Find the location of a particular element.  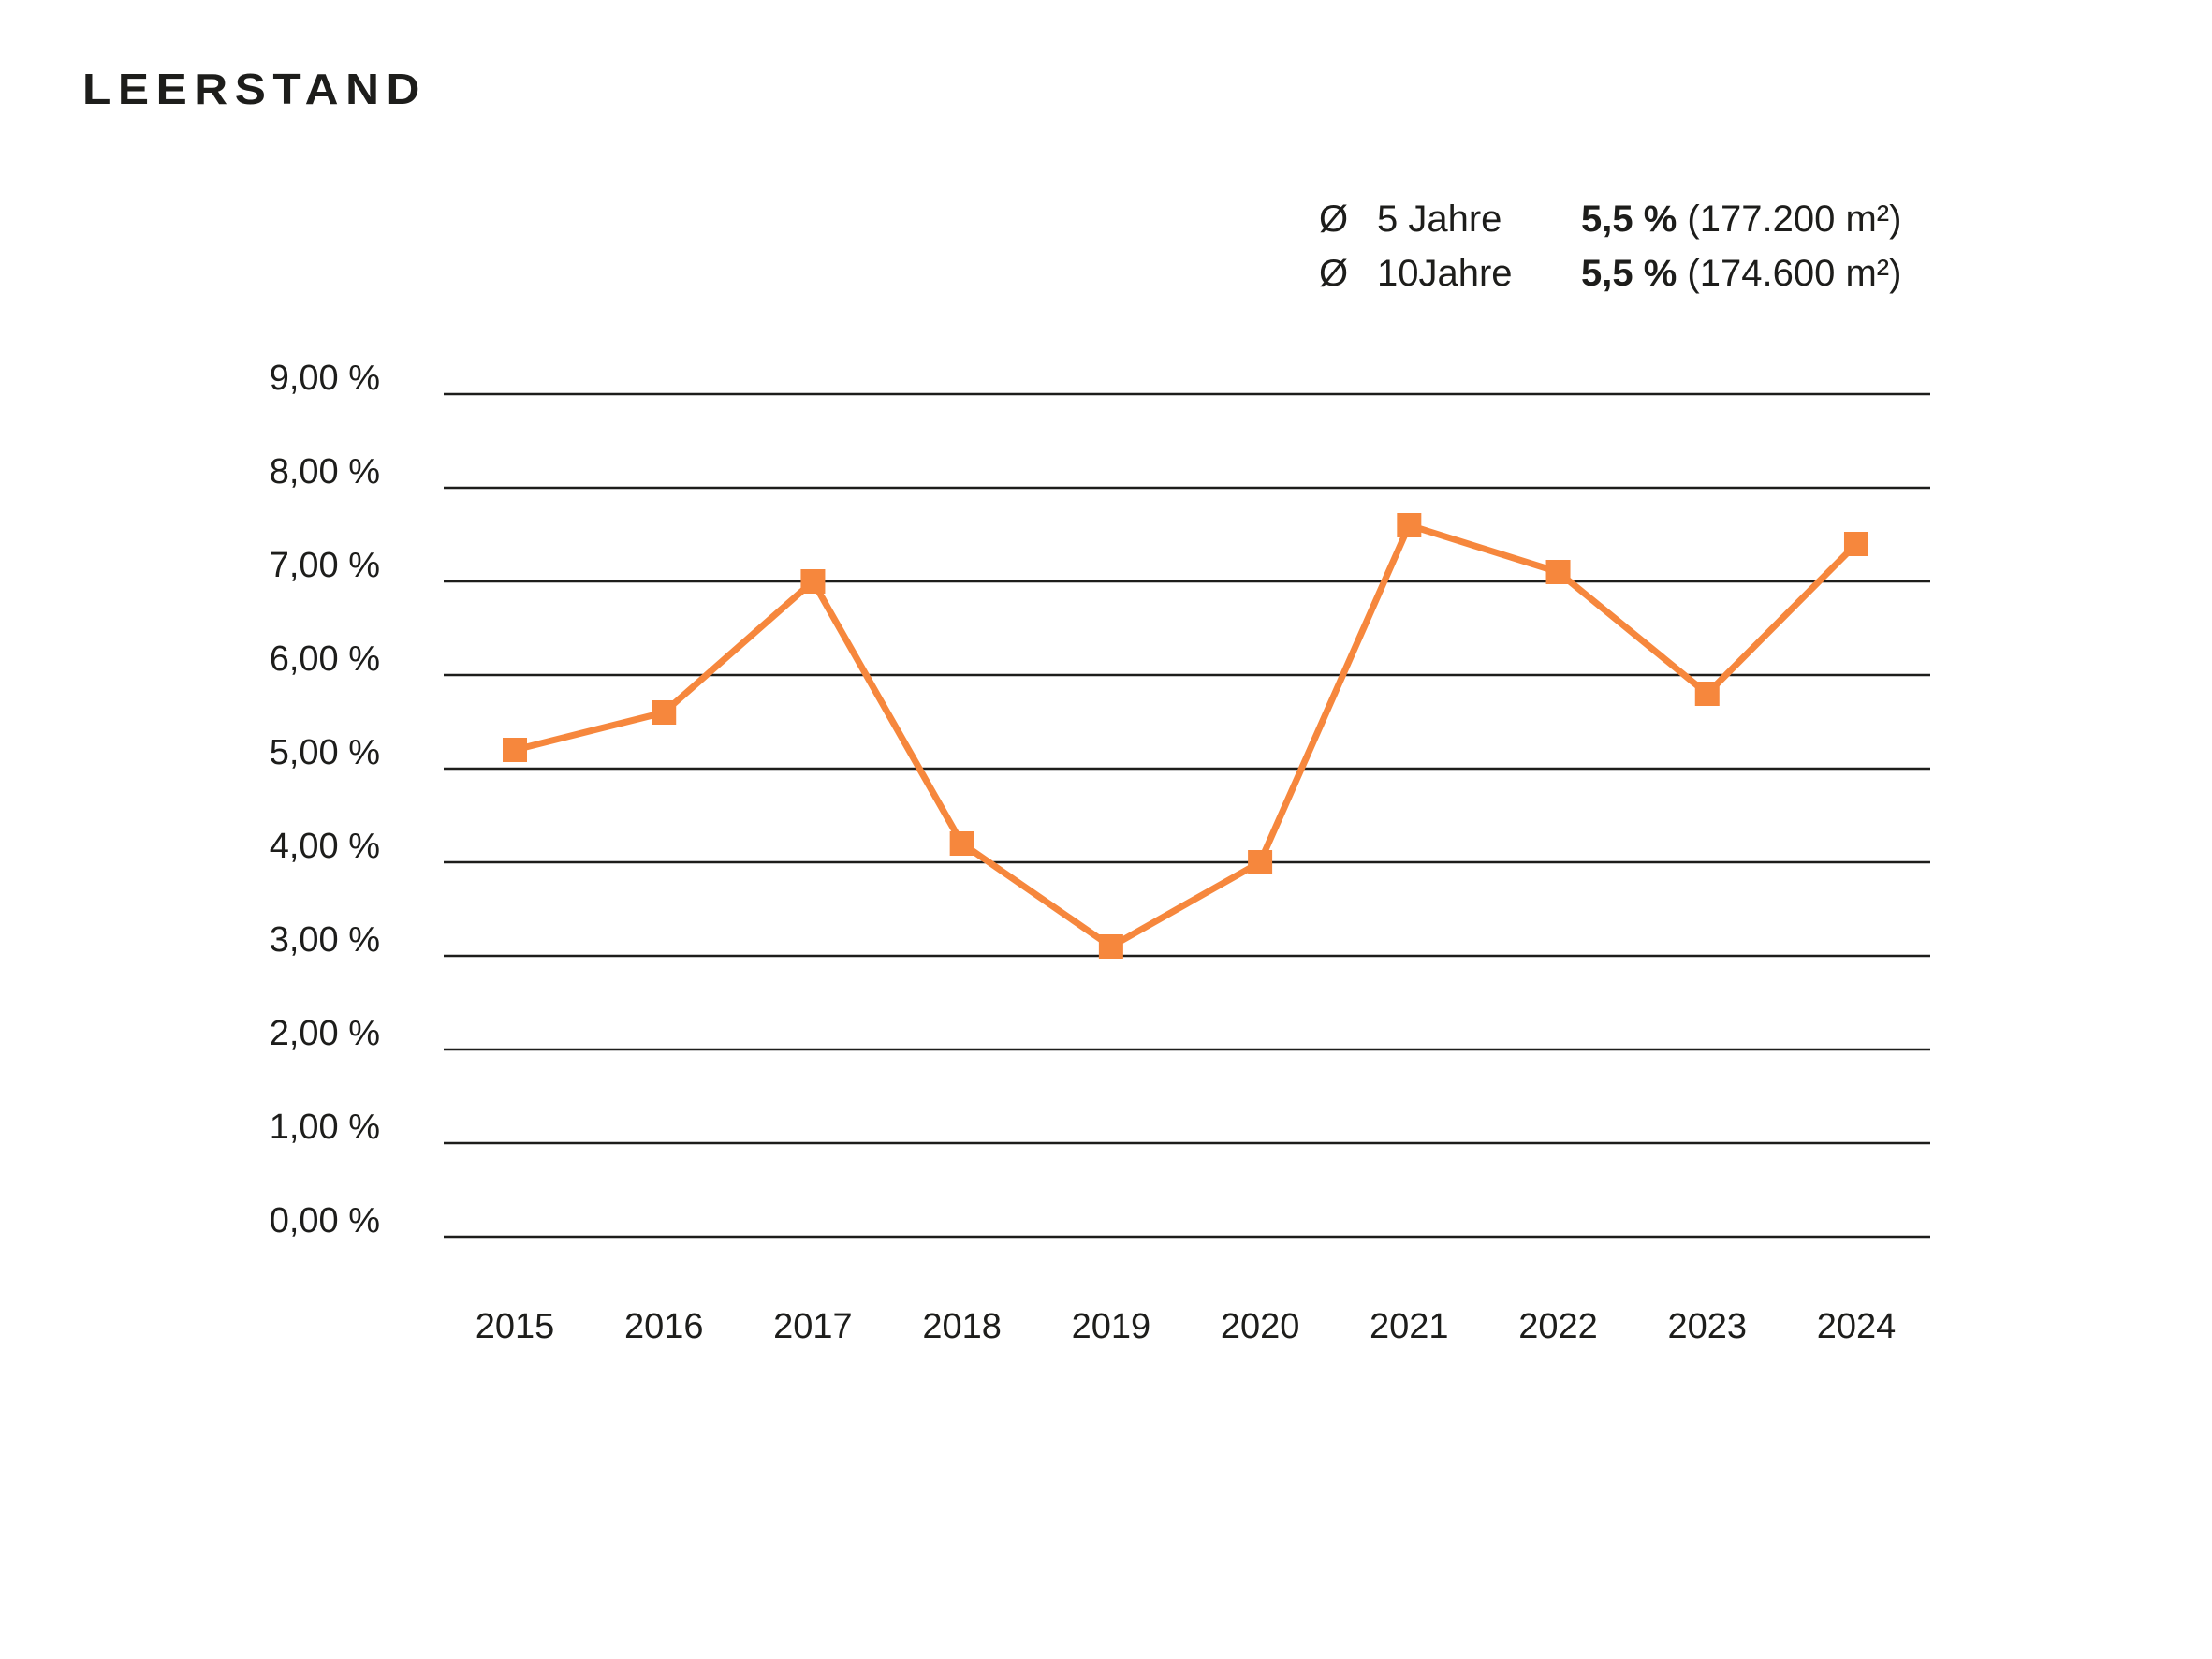

y-axis-tick-label: 0,00 % is located at coordinates (324, 1221).